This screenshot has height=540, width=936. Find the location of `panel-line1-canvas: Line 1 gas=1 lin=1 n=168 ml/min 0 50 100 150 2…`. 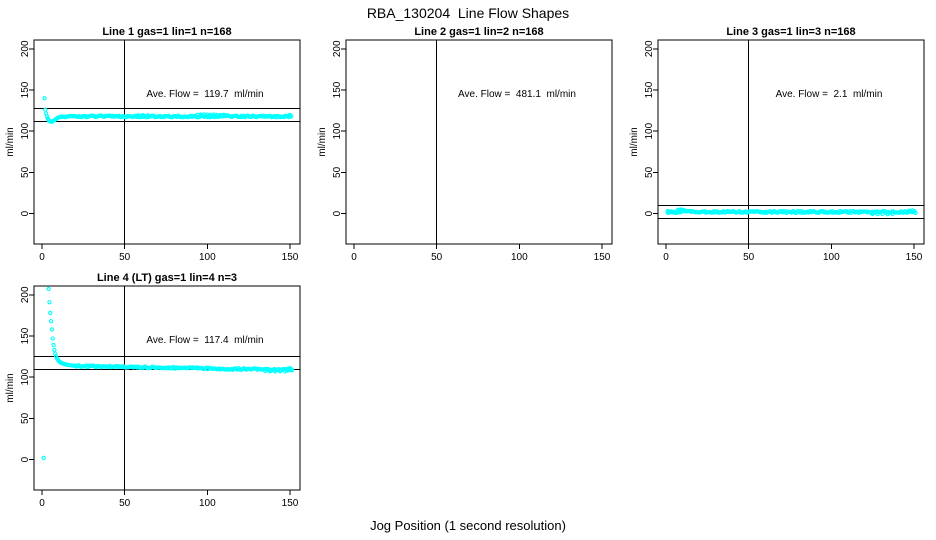

panel-line1-canvas: Line 1 gas=1 lin=1 n=168 ml/min 0 50 100 150 2… is located at coordinates (153, 144).